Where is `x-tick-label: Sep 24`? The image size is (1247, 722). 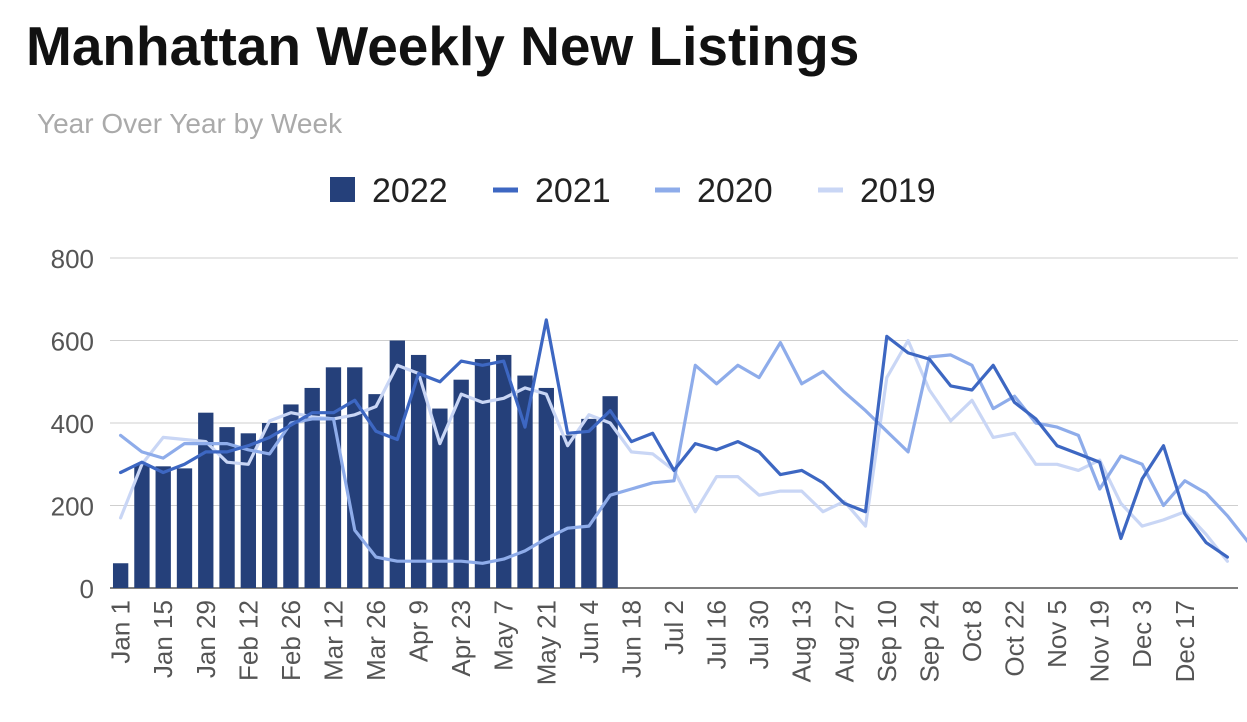 x-tick-label: Sep 24 is located at coordinates (929, 641).